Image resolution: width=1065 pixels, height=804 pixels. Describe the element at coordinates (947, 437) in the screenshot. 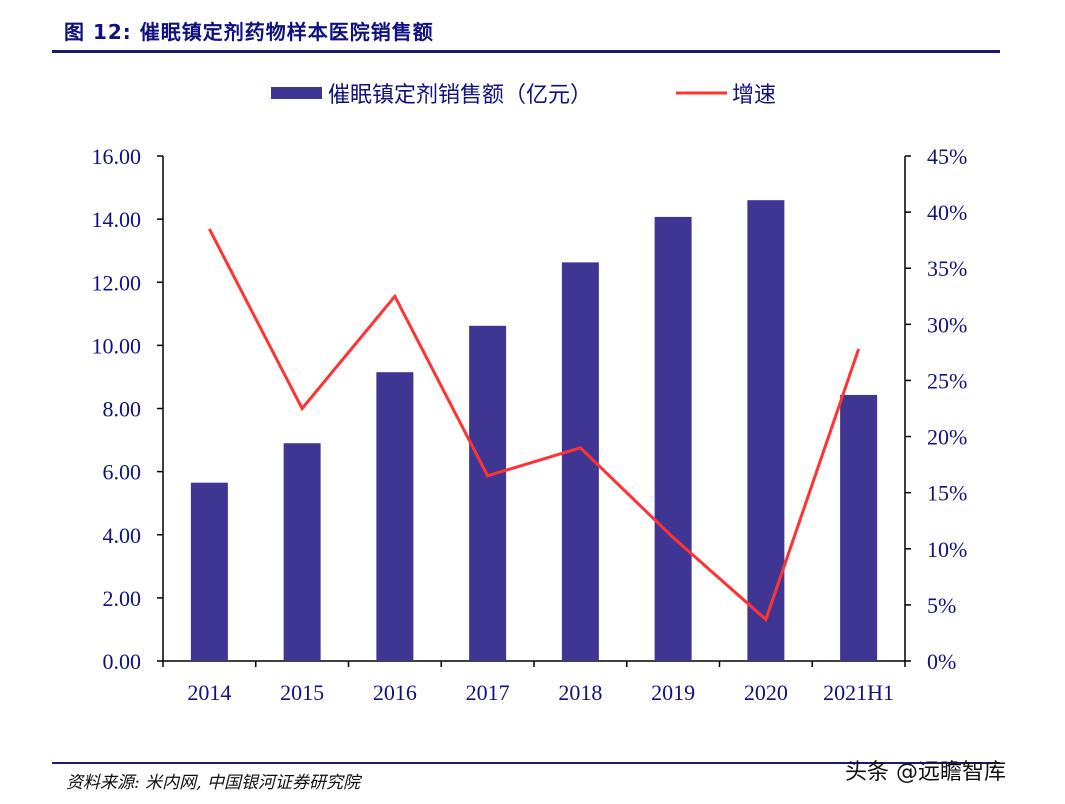

I see `right-axis-tick-label: 20%` at that location.